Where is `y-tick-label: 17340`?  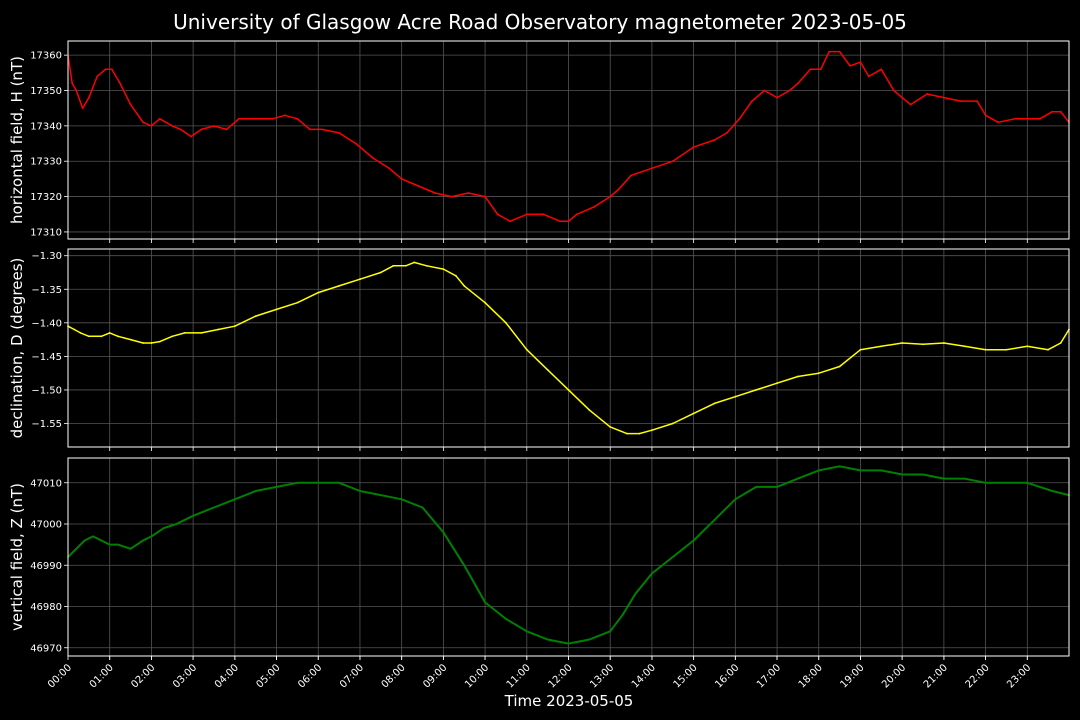
y-tick-label: 17340 is located at coordinates (46, 126).